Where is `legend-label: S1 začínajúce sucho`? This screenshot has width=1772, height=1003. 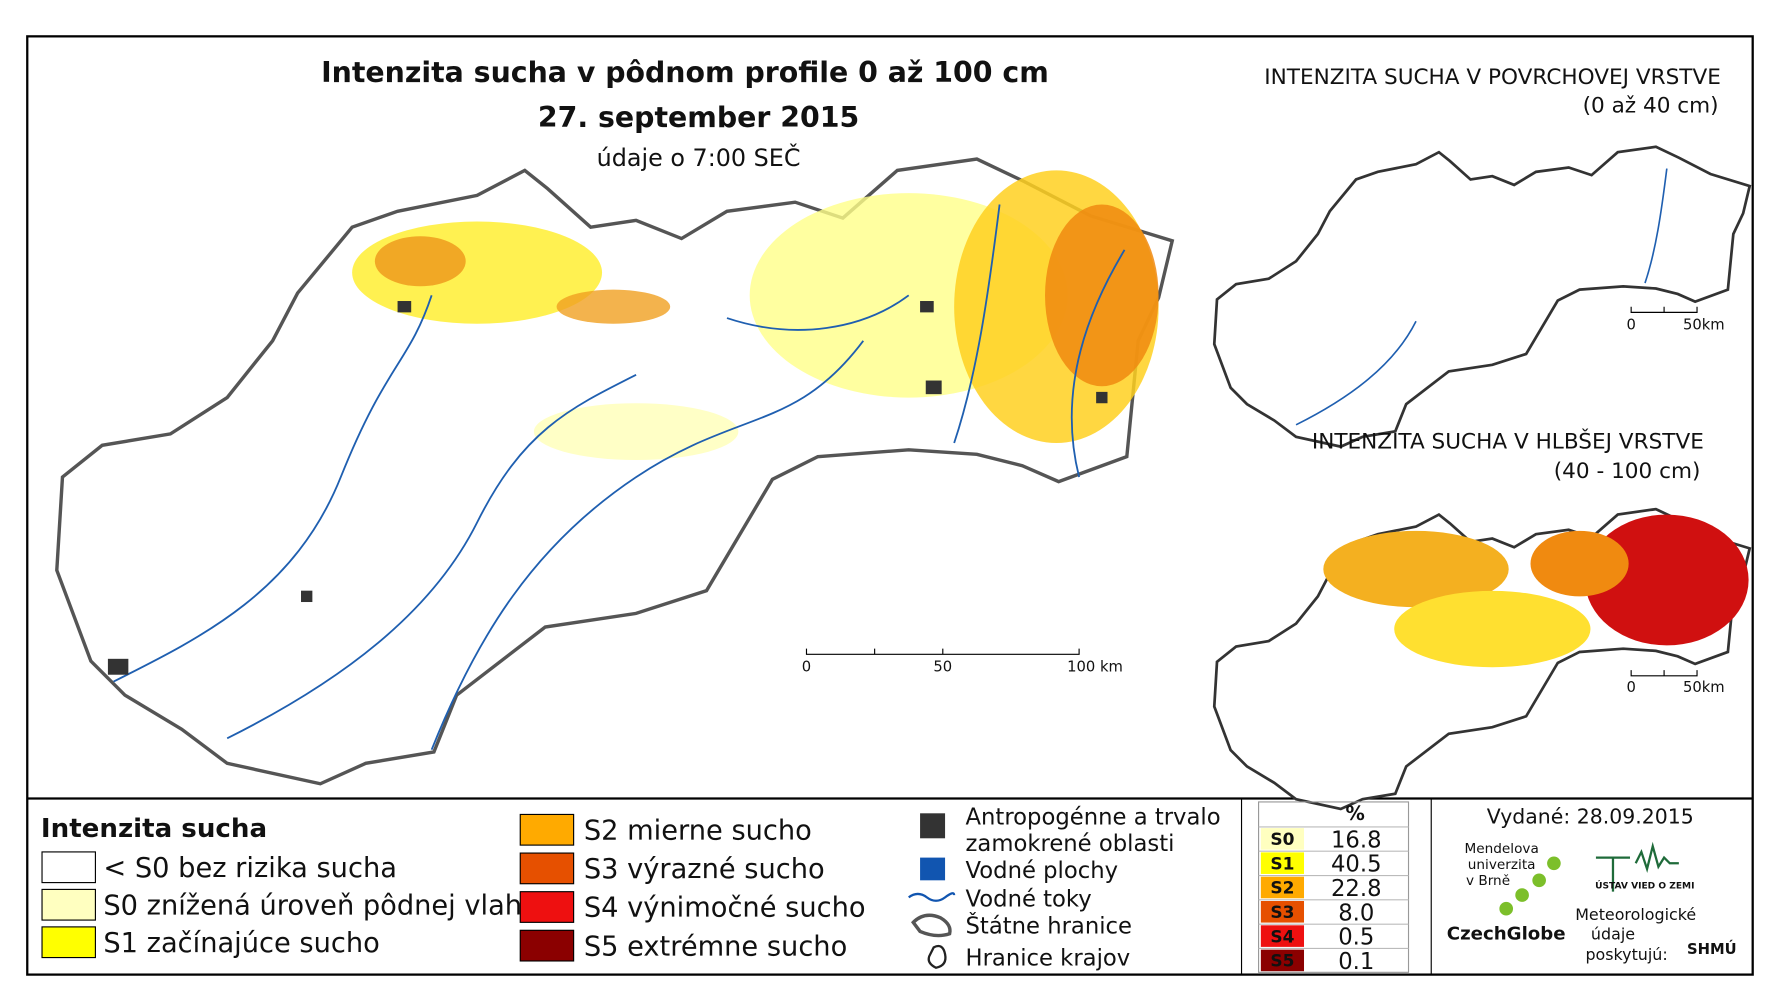
legend-label: S1 začínajúce sucho is located at coordinates (241, 943).